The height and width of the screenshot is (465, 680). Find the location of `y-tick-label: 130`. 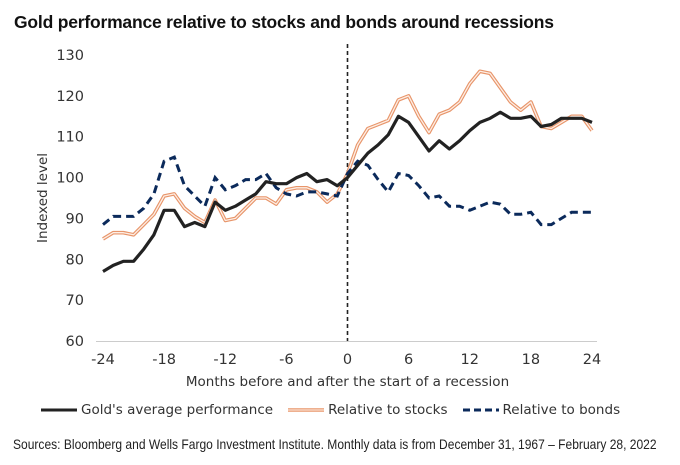

y-tick-label: 130 is located at coordinates (70, 56).